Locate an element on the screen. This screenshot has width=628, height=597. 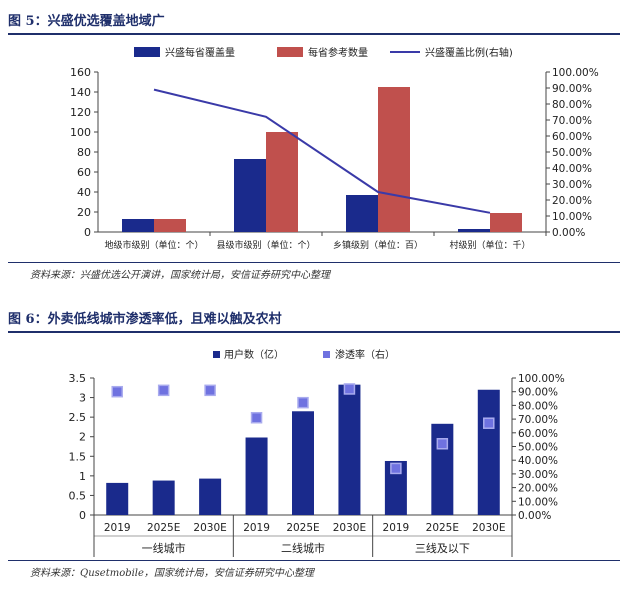
x-tick-label: 村级别（单位：千） is located at coordinates (489, 245).